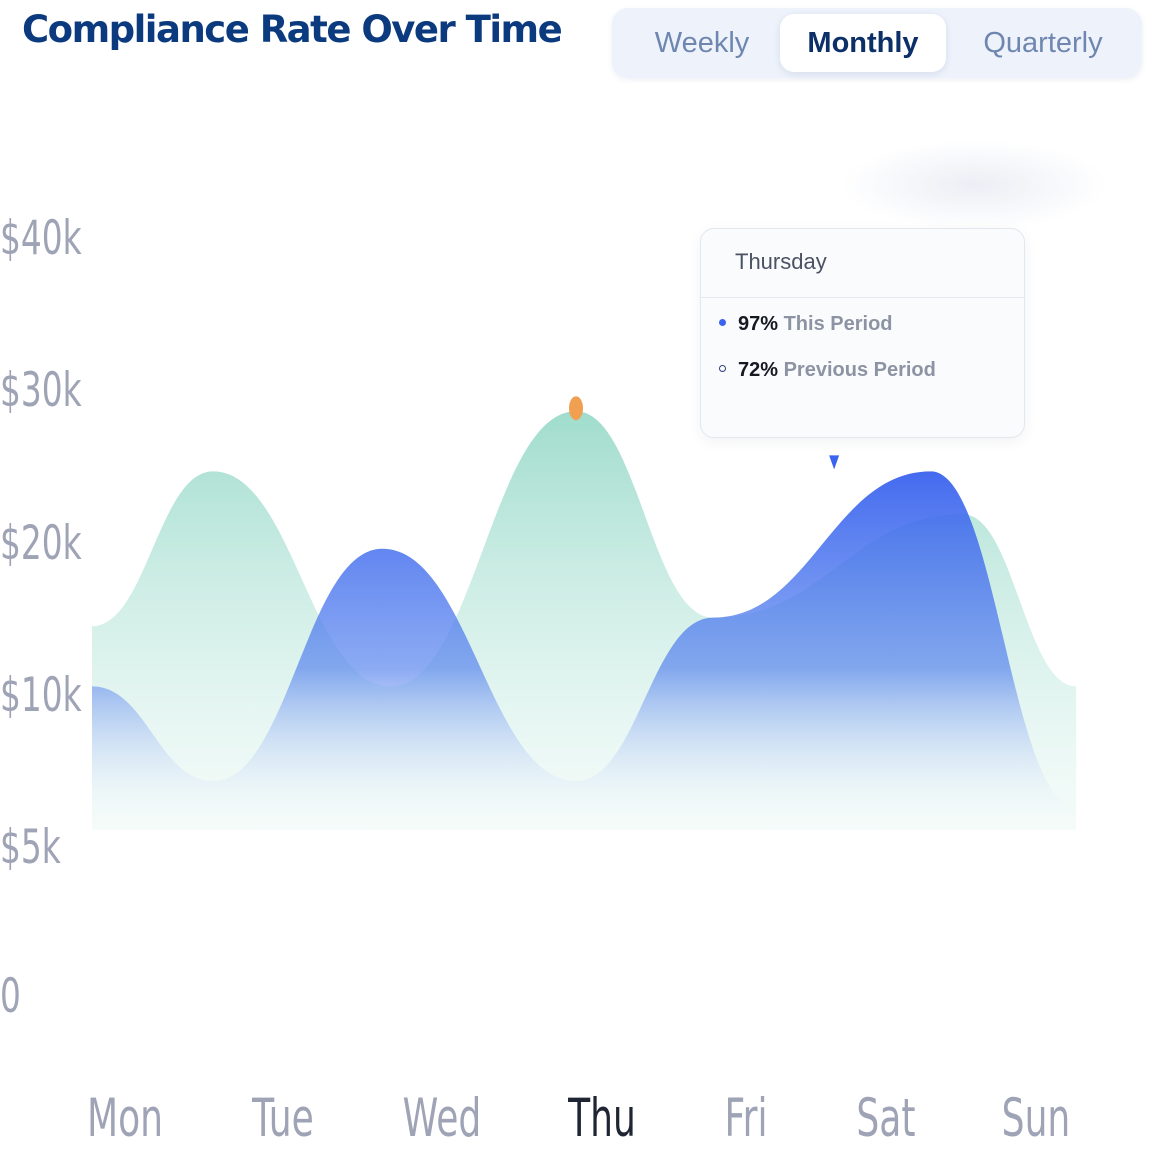  What do you see at coordinates (1036, 1118) in the screenshot?
I see `x-tick-label-sun: Sun` at bounding box center [1036, 1118].